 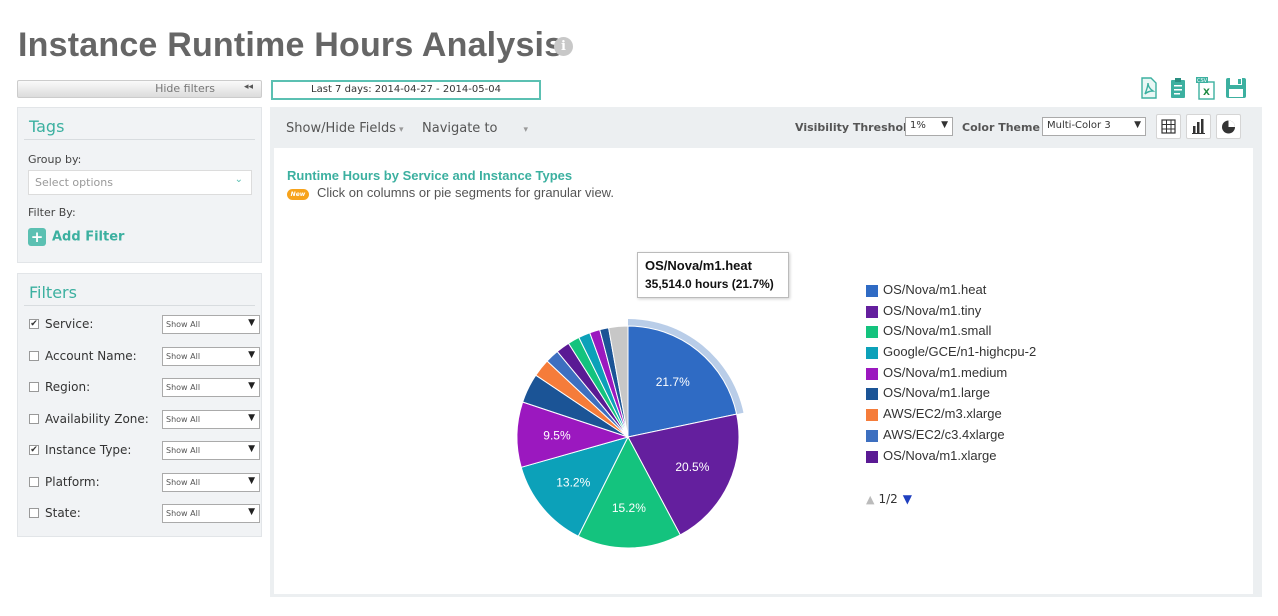 I want to click on legend-item: OS/Nova/m1.small, so click(x=951, y=333).